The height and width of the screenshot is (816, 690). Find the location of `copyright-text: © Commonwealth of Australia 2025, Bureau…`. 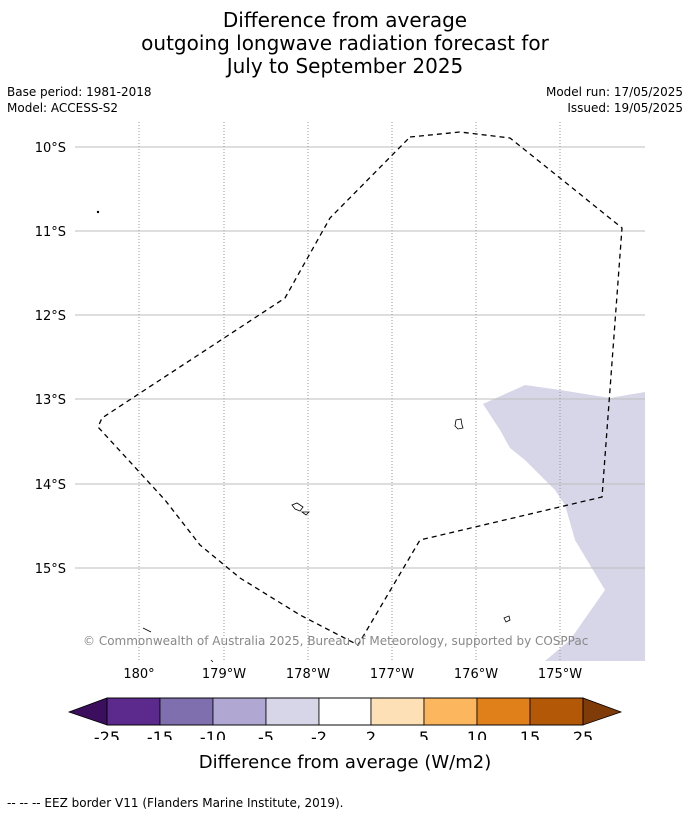

copyright-text: © Commonwealth of Australia 2025, Bureau… is located at coordinates (335, 641).